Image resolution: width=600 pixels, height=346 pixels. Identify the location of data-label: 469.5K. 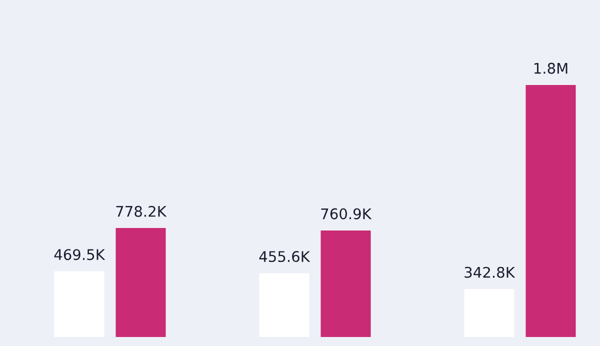
(80, 254).